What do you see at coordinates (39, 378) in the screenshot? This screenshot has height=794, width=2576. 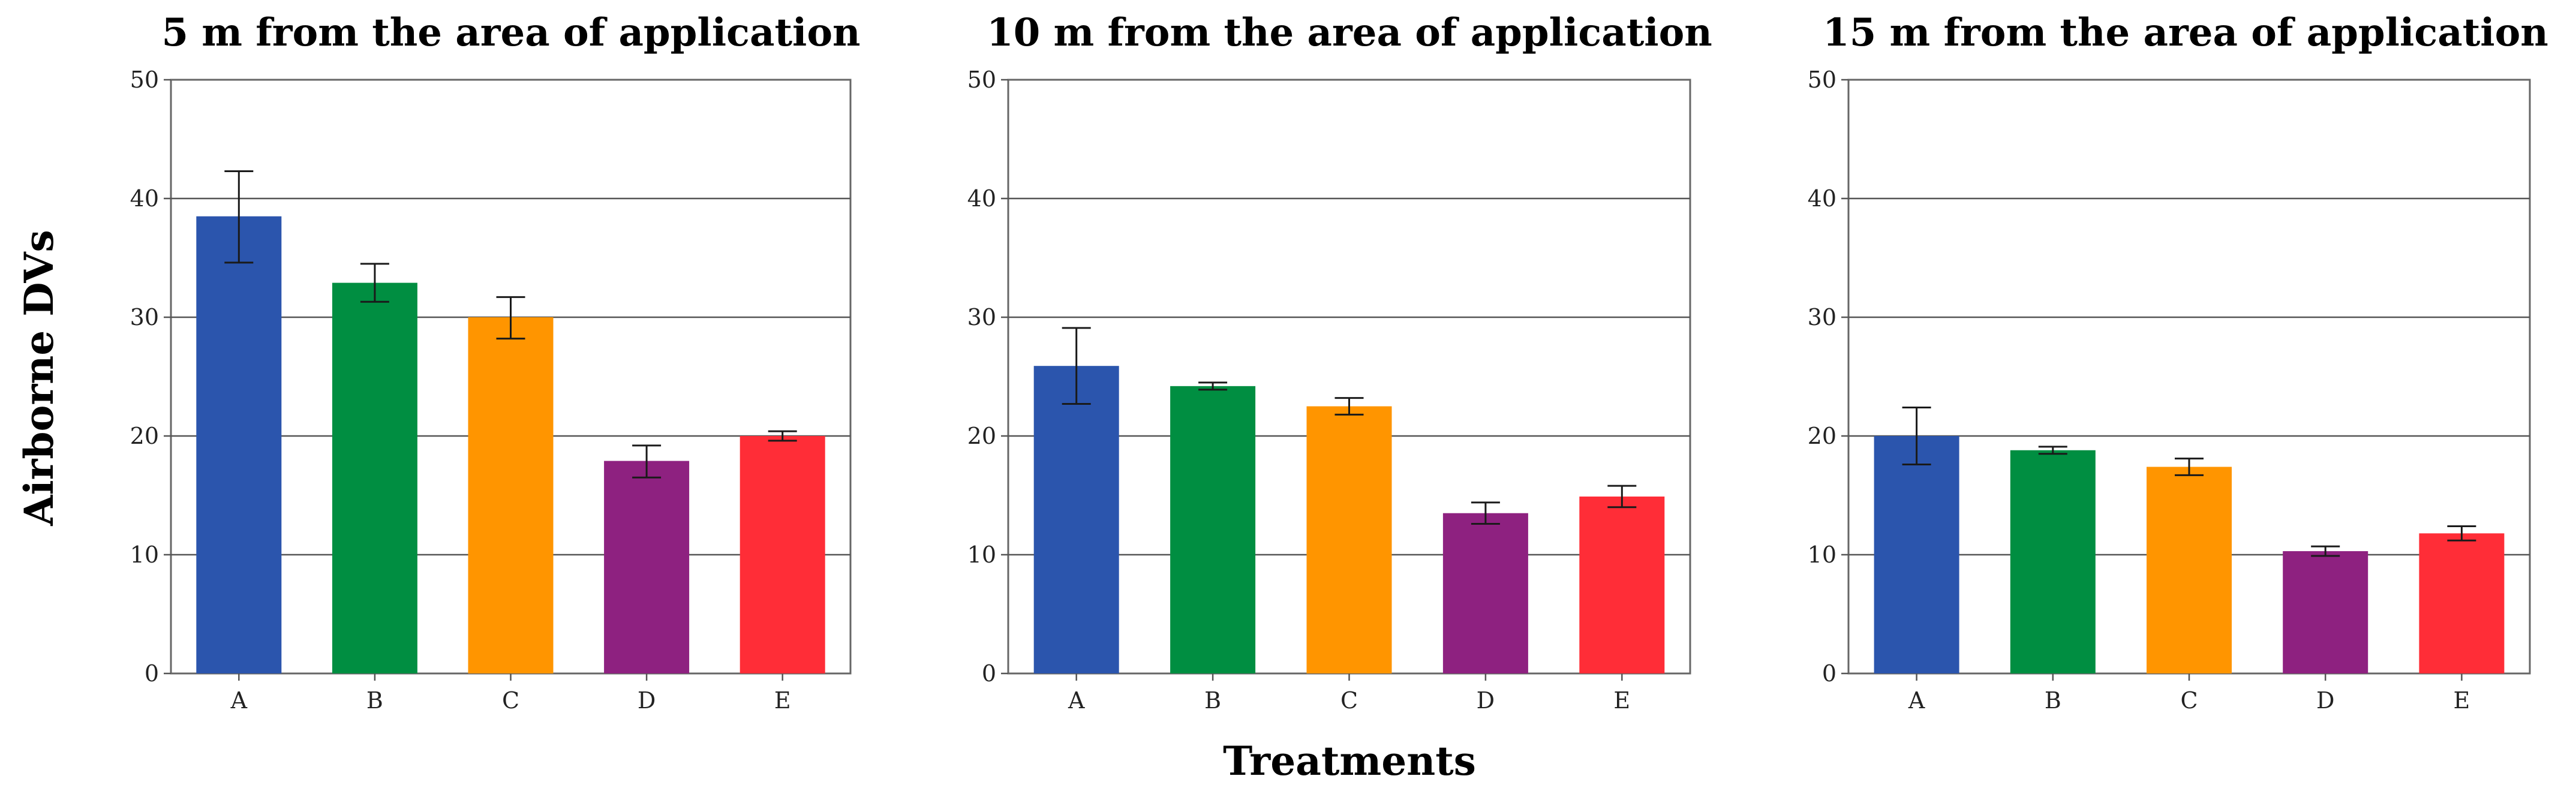 I see `y-axis-label: Airborne DVs` at bounding box center [39, 378].